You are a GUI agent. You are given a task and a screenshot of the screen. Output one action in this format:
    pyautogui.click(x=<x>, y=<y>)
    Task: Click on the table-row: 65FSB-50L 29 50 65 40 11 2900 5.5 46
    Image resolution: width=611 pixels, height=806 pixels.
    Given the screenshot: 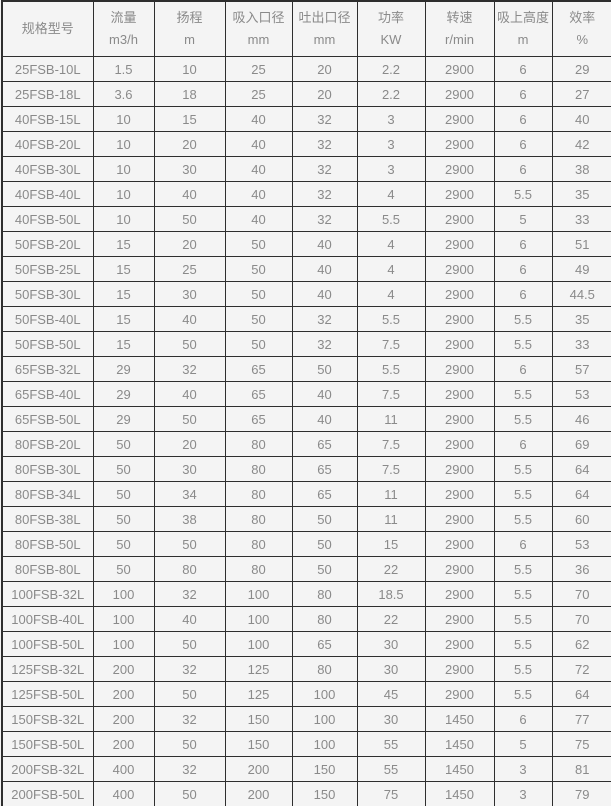 What is the action you would take?
    pyautogui.click(x=306, y=419)
    